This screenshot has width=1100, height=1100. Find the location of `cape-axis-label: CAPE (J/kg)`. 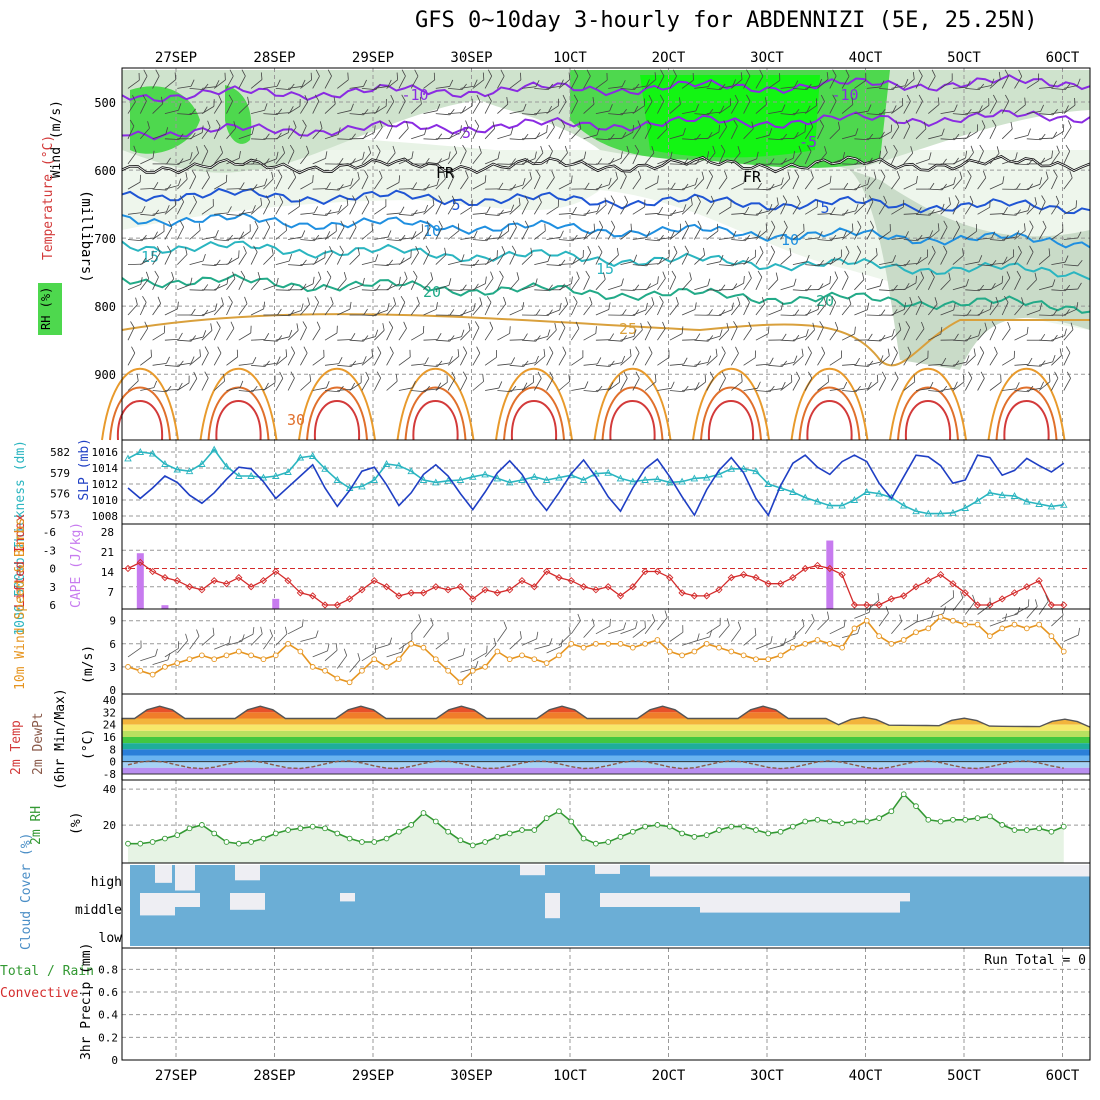

cape-axis-label: CAPE (J/kg) is located at coordinates (76, 565).